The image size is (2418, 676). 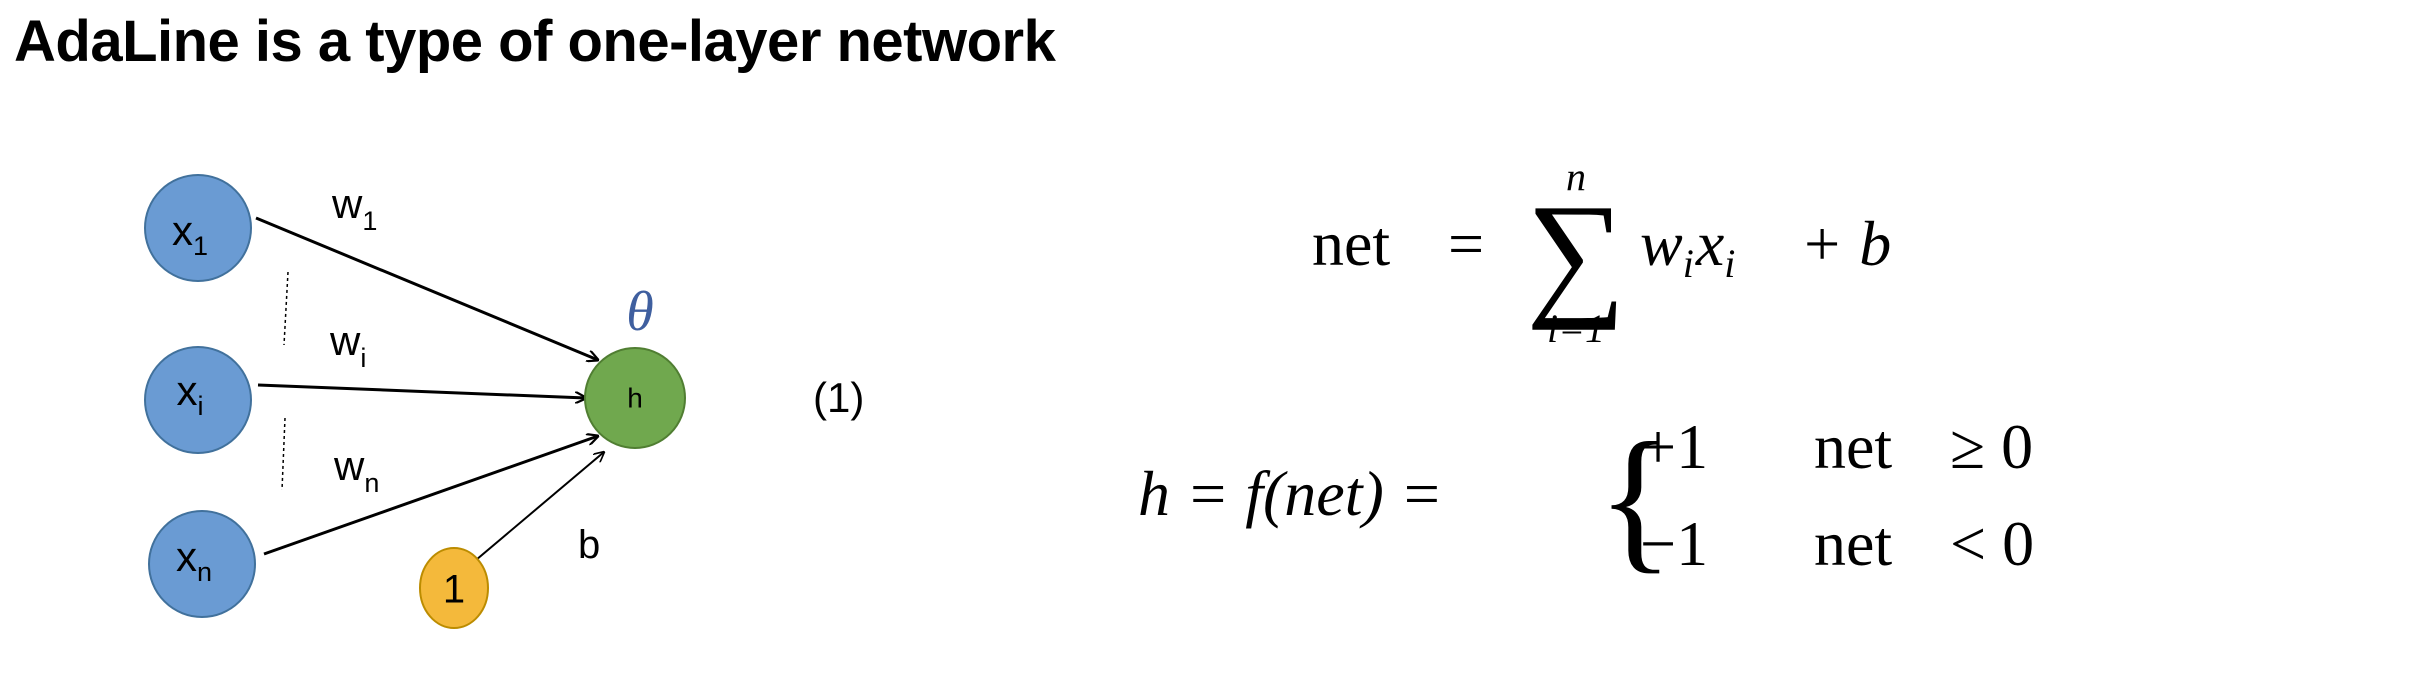 What do you see at coordinates (1576, 176) in the screenshot?
I see `sum-upper-limit: n` at bounding box center [1576, 176].